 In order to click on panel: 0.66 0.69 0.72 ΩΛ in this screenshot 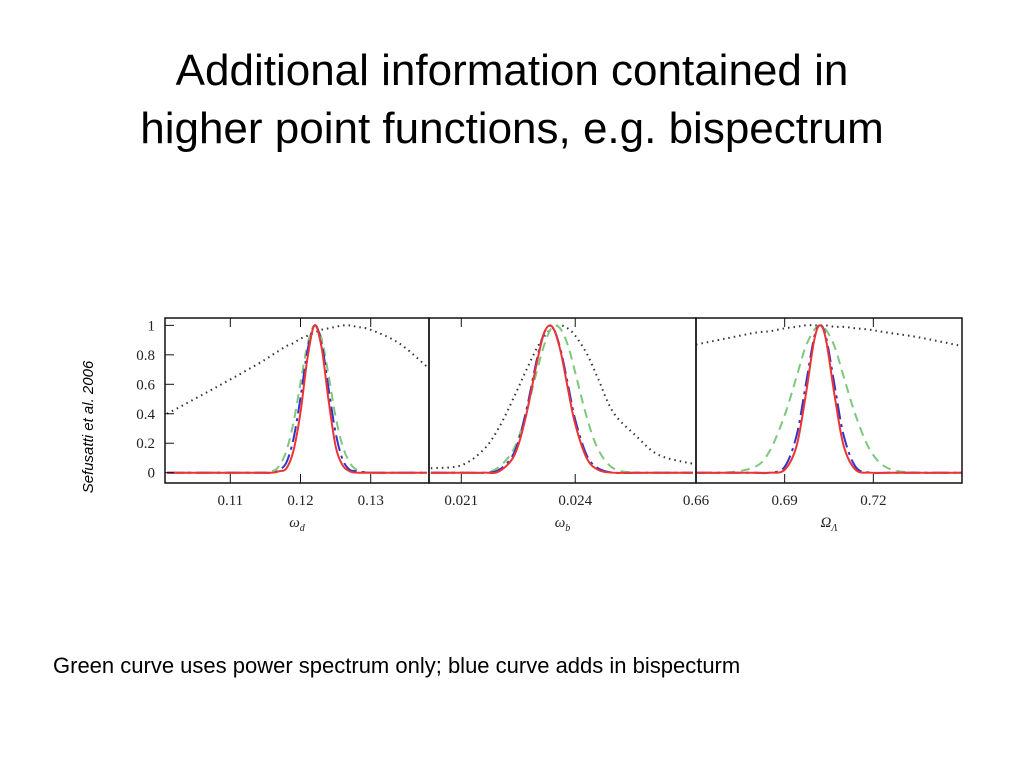, I will do `click(823, 425)`.